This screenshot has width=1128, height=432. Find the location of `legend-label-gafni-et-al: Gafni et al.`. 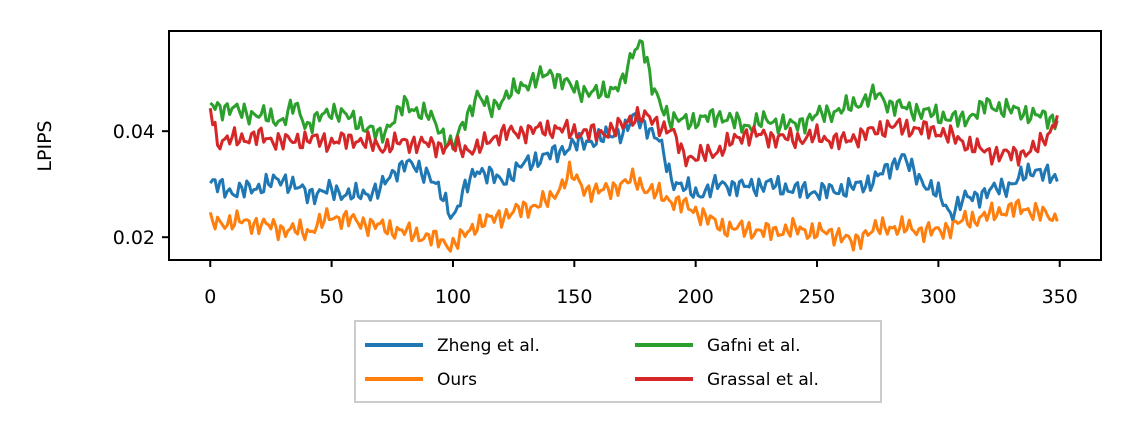

legend-label-gafni-et-al: Gafni et al. is located at coordinates (754, 346).